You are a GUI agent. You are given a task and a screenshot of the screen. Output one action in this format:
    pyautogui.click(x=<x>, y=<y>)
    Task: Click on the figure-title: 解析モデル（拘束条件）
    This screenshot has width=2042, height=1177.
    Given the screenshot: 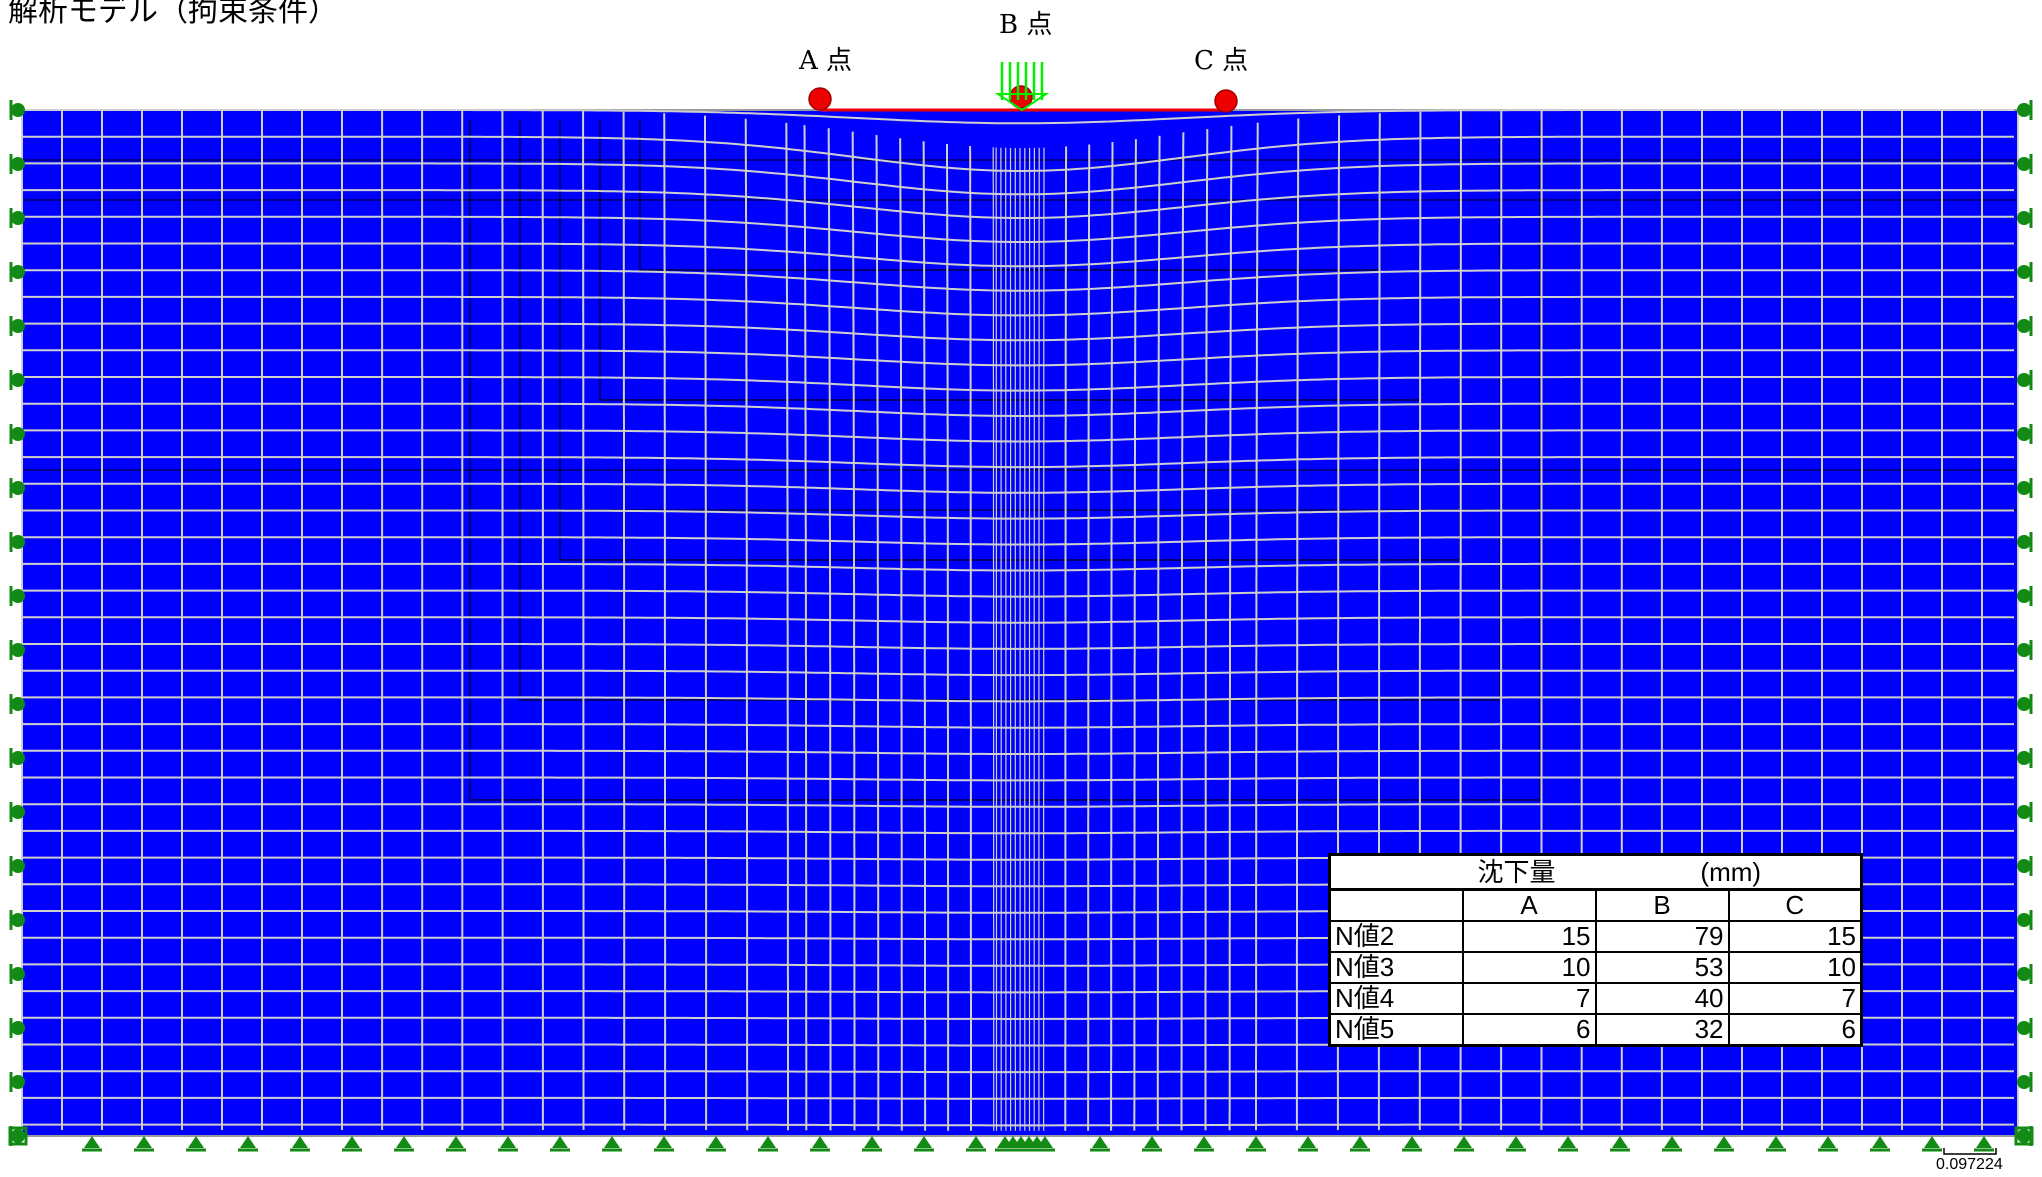 What is the action you would take?
    pyautogui.click(x=173, y=14)
    